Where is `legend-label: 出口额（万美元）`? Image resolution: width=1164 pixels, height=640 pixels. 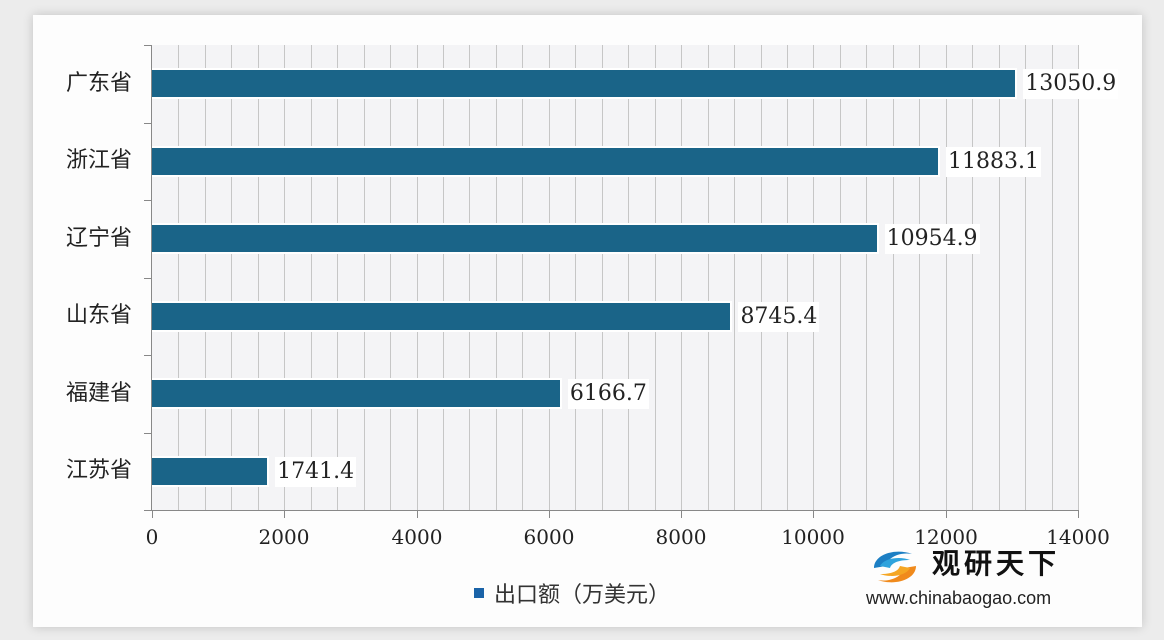
legend-label: 出口额（万美元） is located at coordinates (582, 595).